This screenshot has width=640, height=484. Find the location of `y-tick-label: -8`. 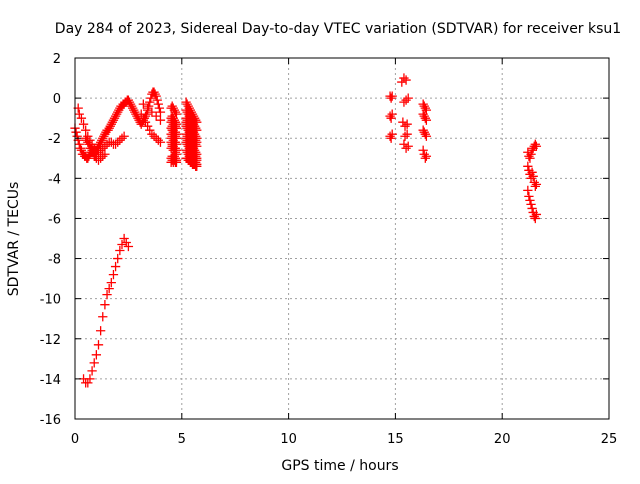

y-tick-label: -8 is located at coordinates (54, 260).